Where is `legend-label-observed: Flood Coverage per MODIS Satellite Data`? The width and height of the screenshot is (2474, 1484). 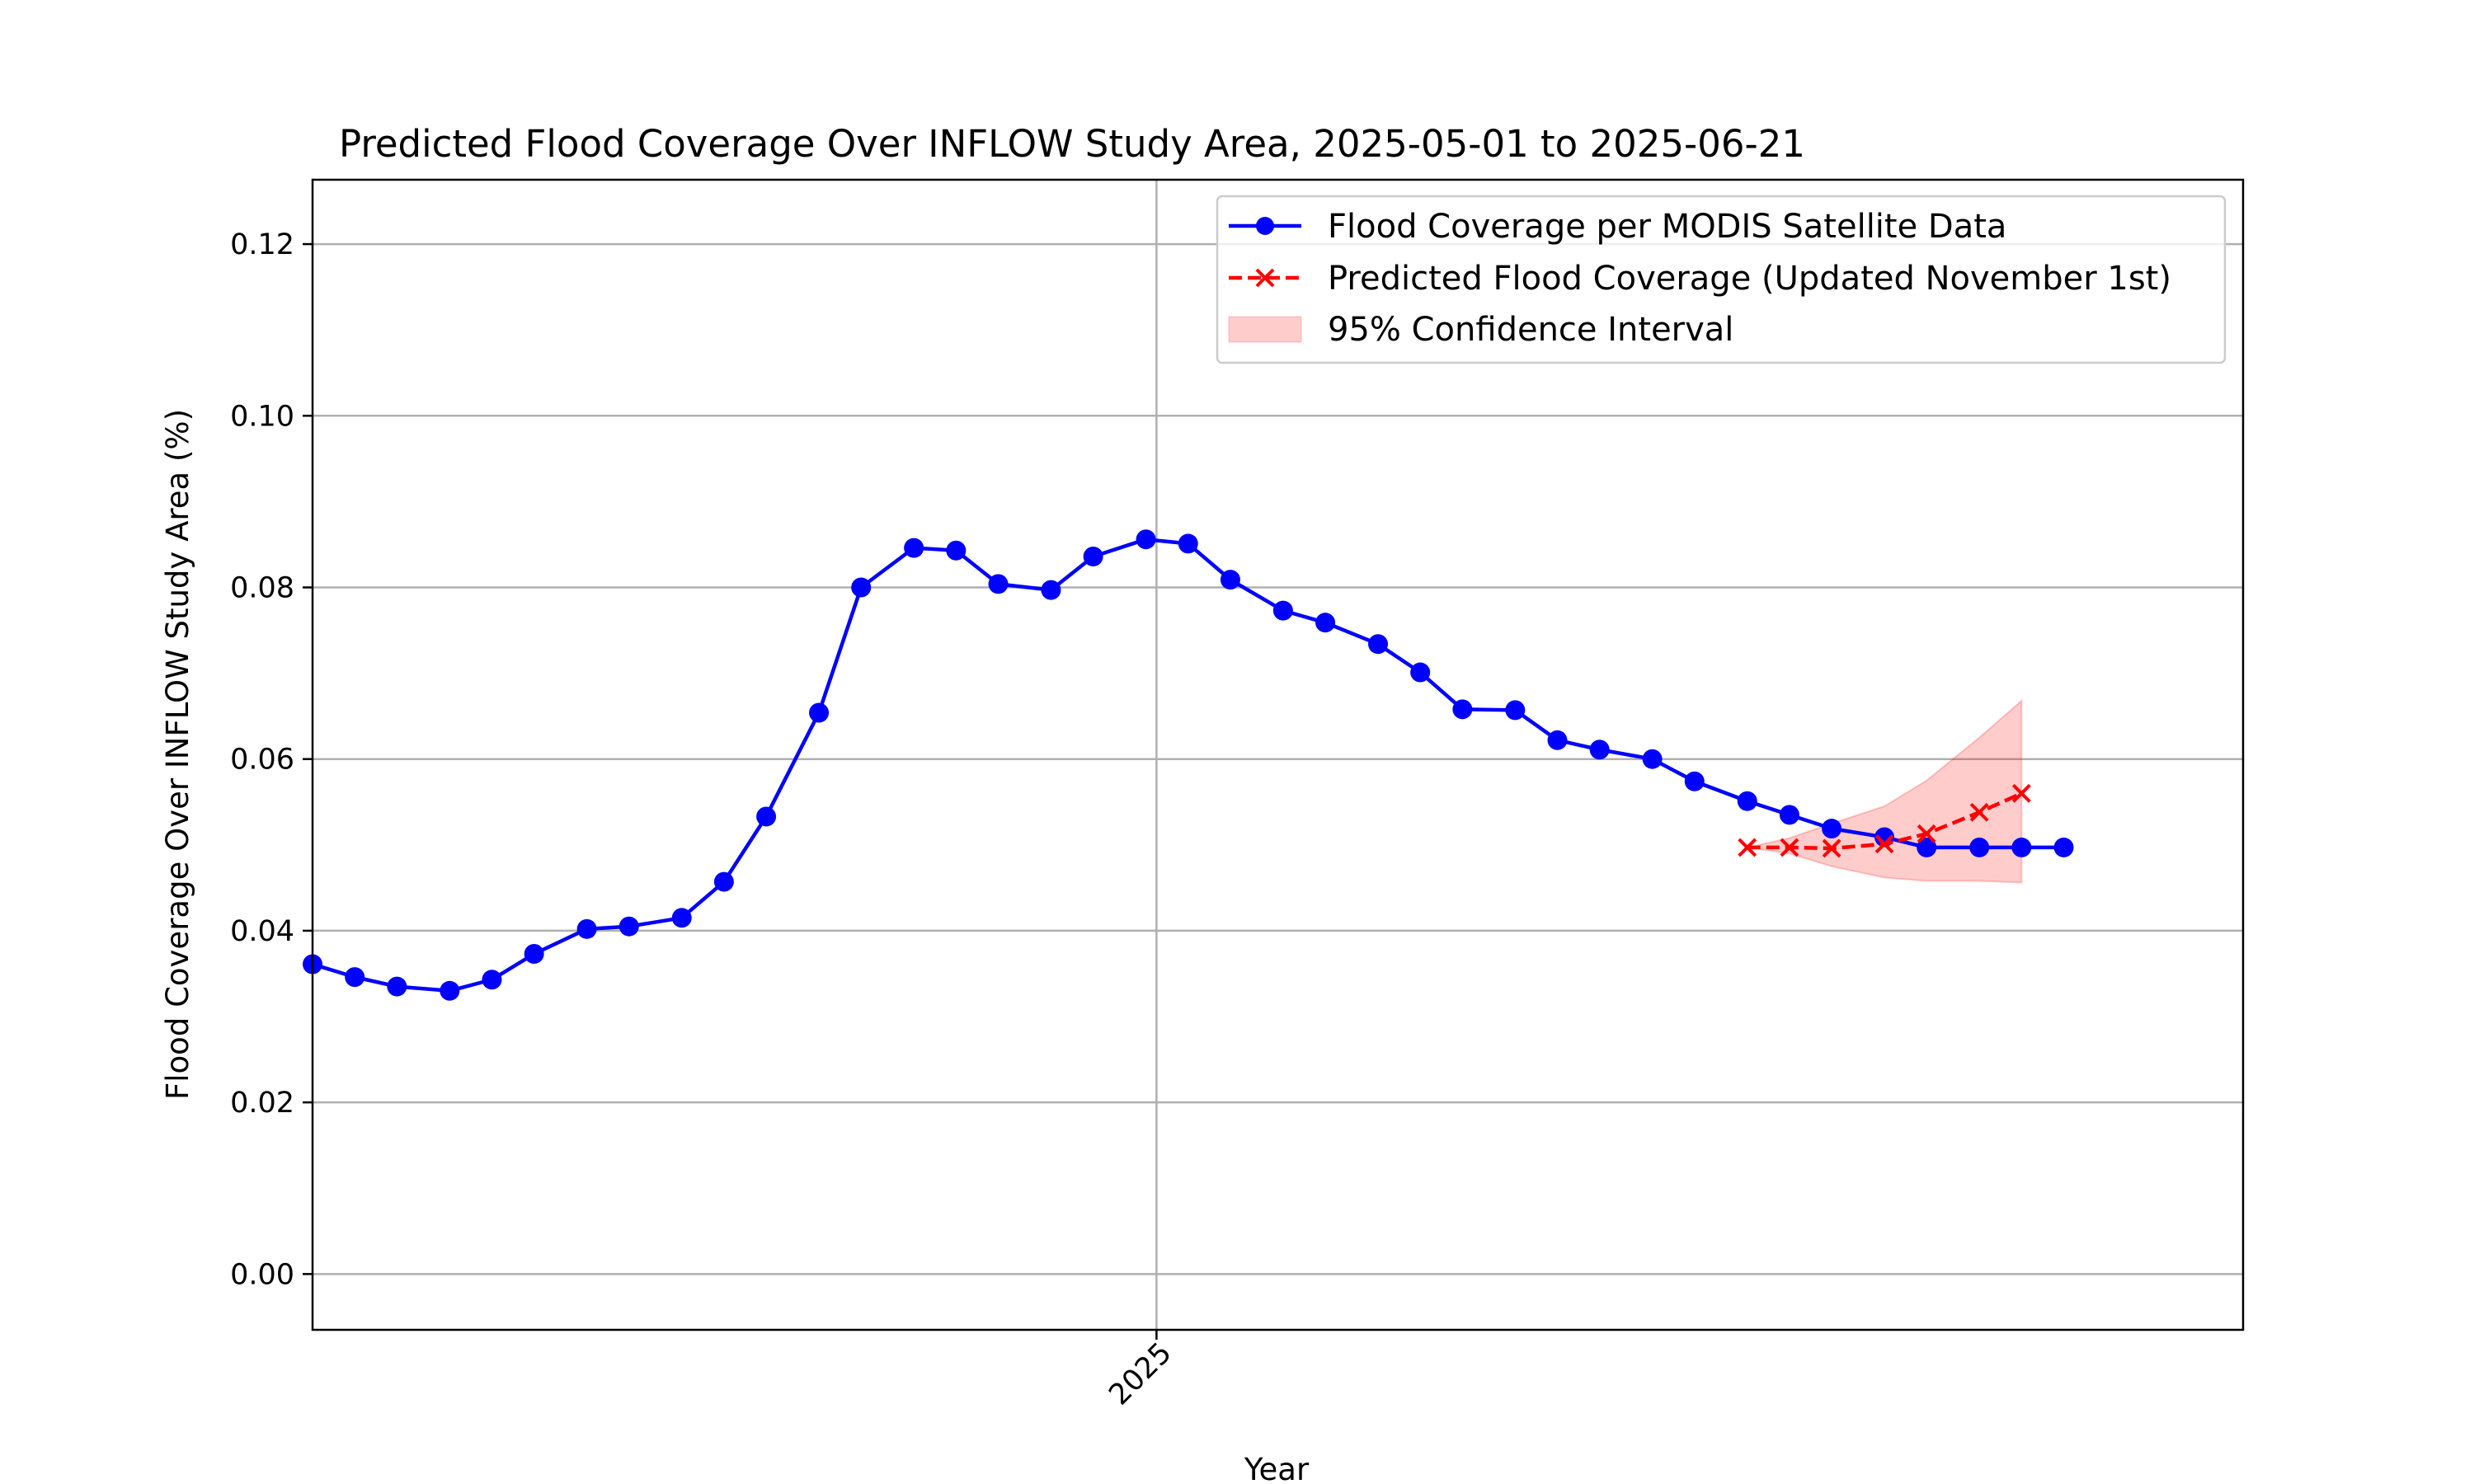
legend-label-observed: Flood Coverage per MODIS Satellite Data is located at coordinates (1667, 227).